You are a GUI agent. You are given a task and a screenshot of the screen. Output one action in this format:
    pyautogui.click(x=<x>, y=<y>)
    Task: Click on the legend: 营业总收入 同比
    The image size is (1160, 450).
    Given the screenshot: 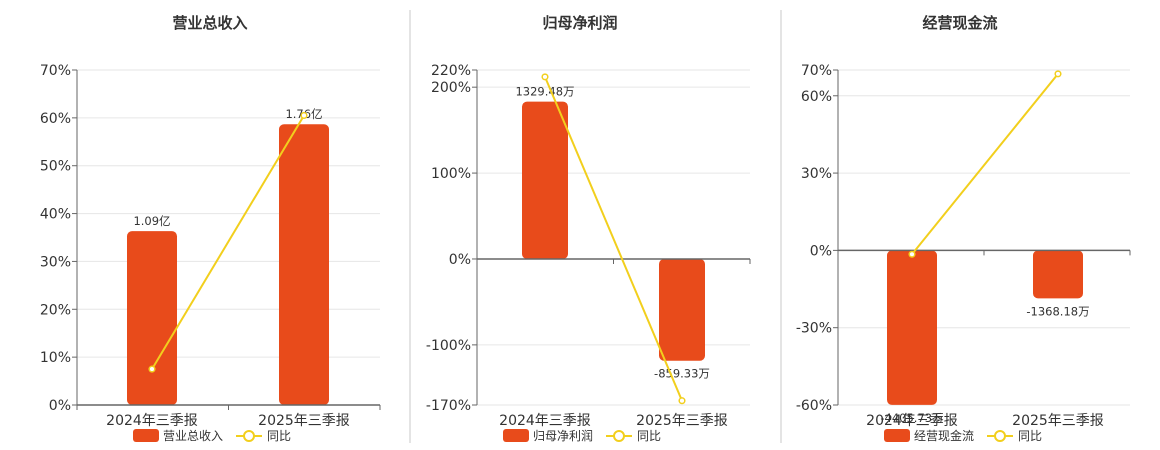 What is the action you would take?
    pyautogui.click(x=212, y=436)
    